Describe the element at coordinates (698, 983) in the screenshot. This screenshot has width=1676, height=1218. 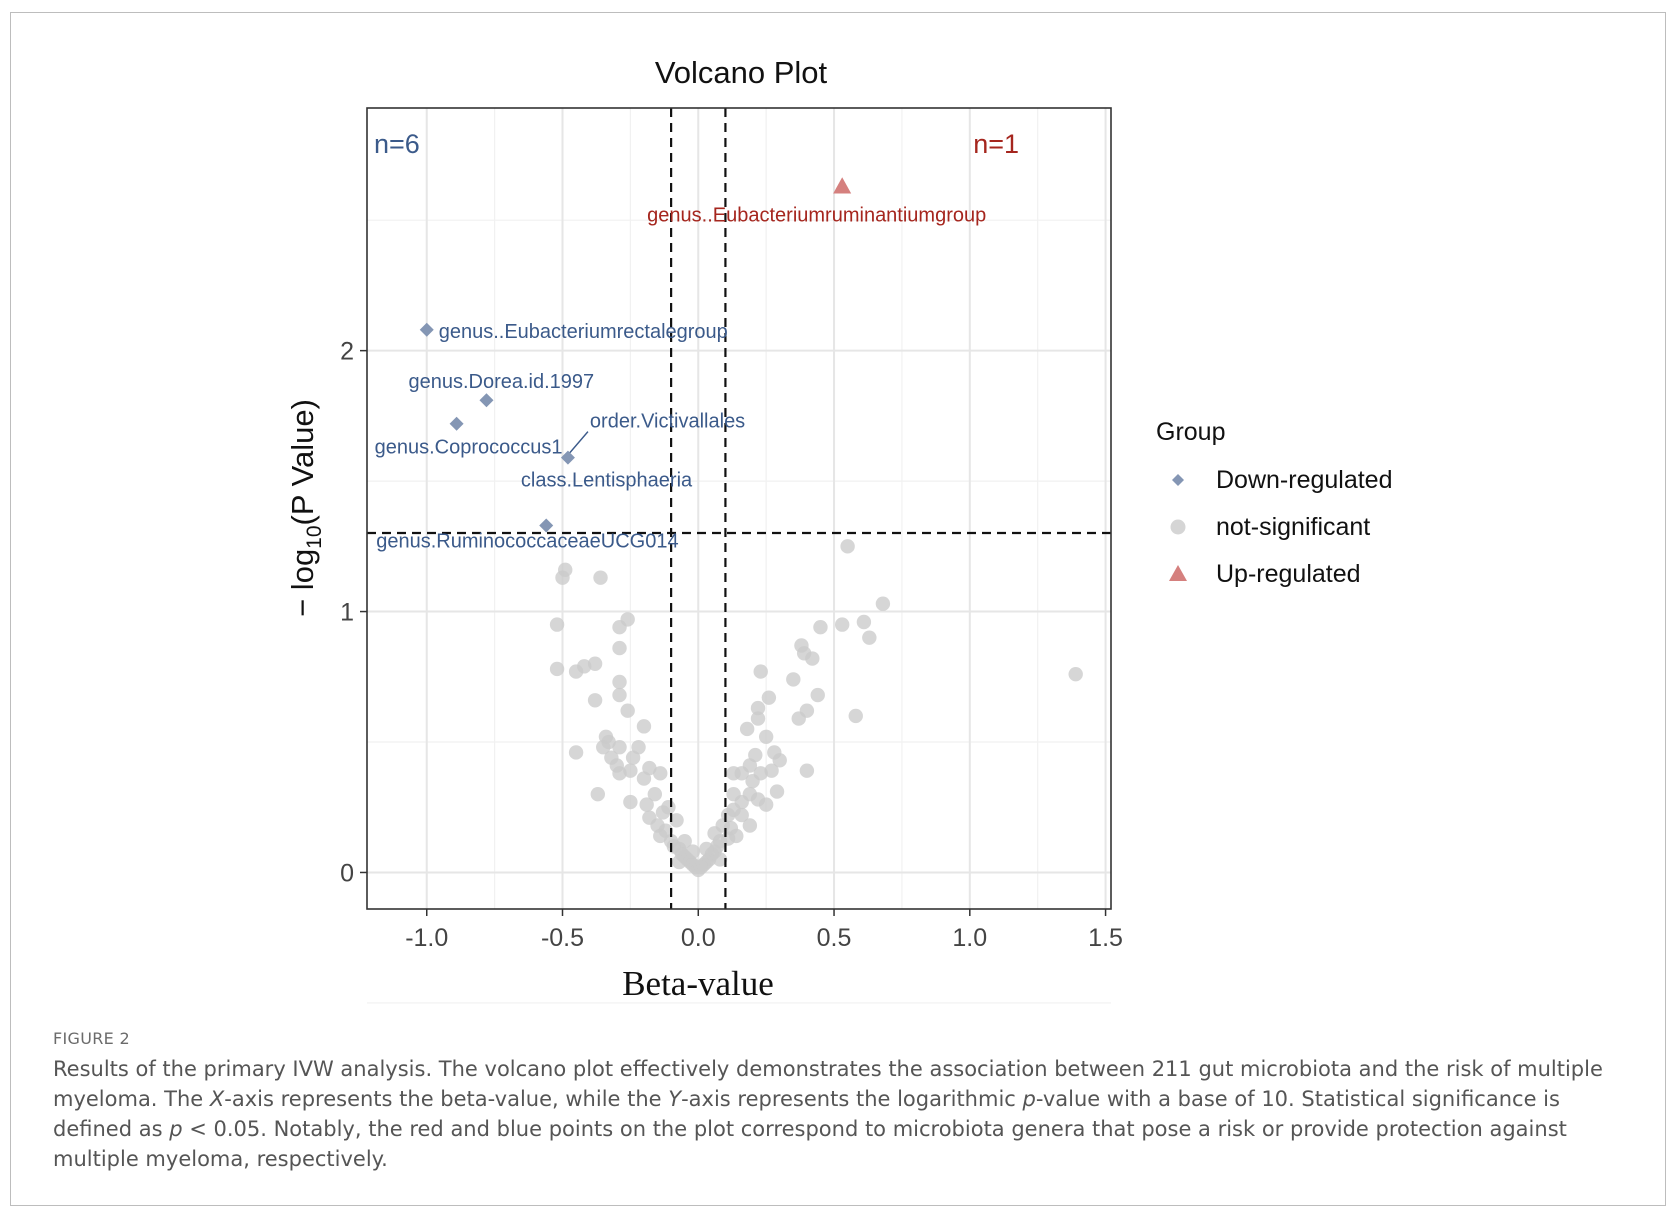
I see `x-axis-label: Beta-value` at that location.